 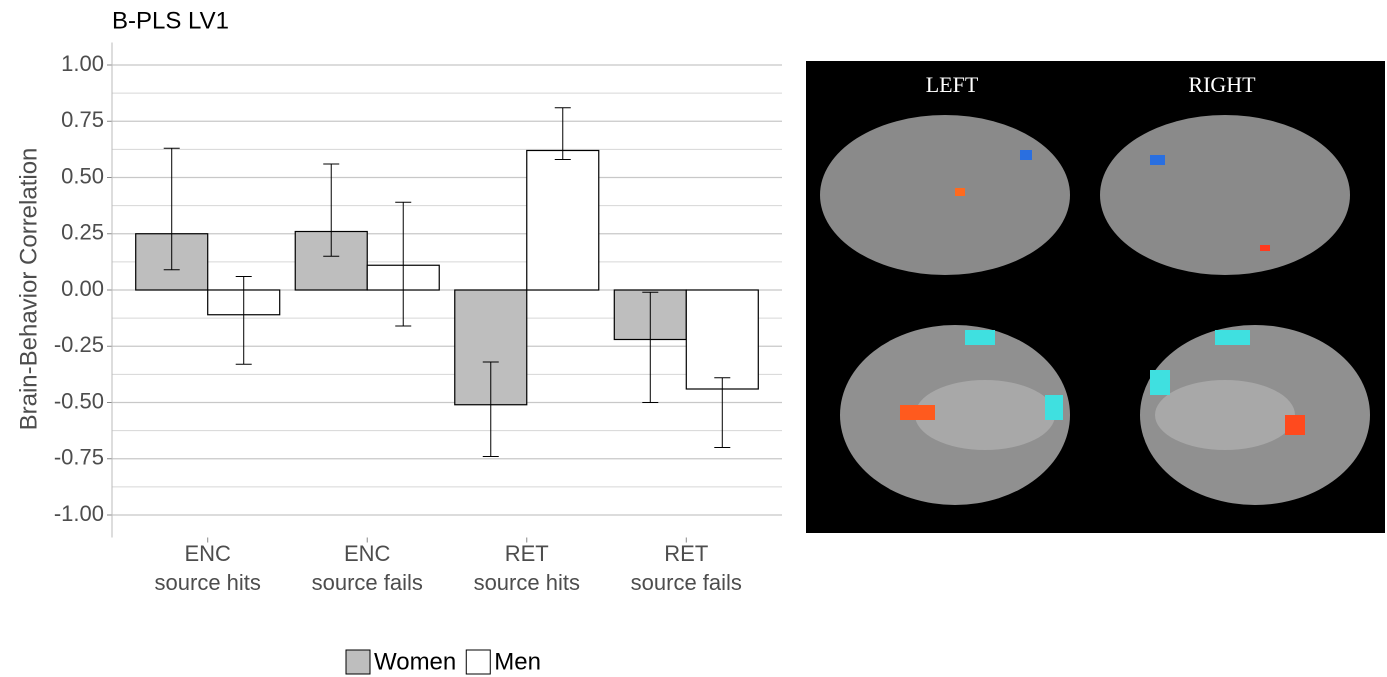 I want to click on y-tick-label: 0.25, so click(x=82, y=232).